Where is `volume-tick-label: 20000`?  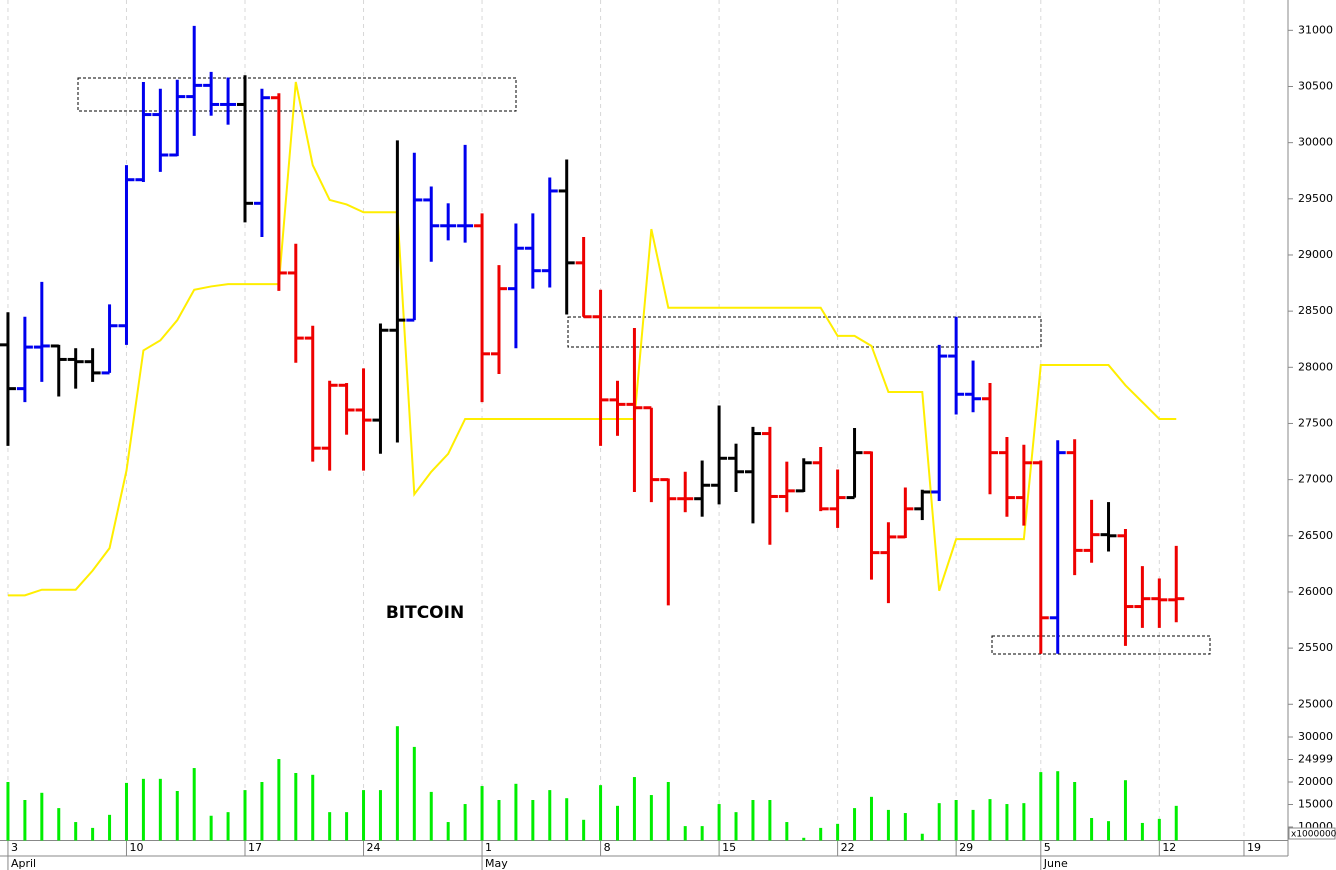 volume-tick-label: 20000 is located at coordinates (1315, 781).